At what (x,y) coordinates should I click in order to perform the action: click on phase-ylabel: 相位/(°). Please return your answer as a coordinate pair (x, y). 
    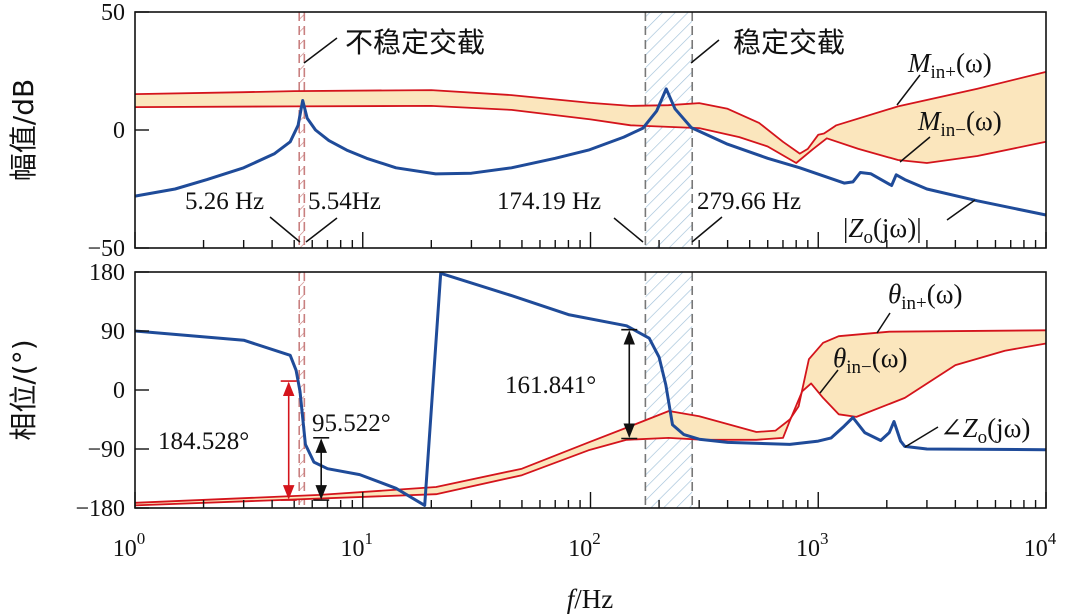
    Looking at the image, I should click on (23, 389).